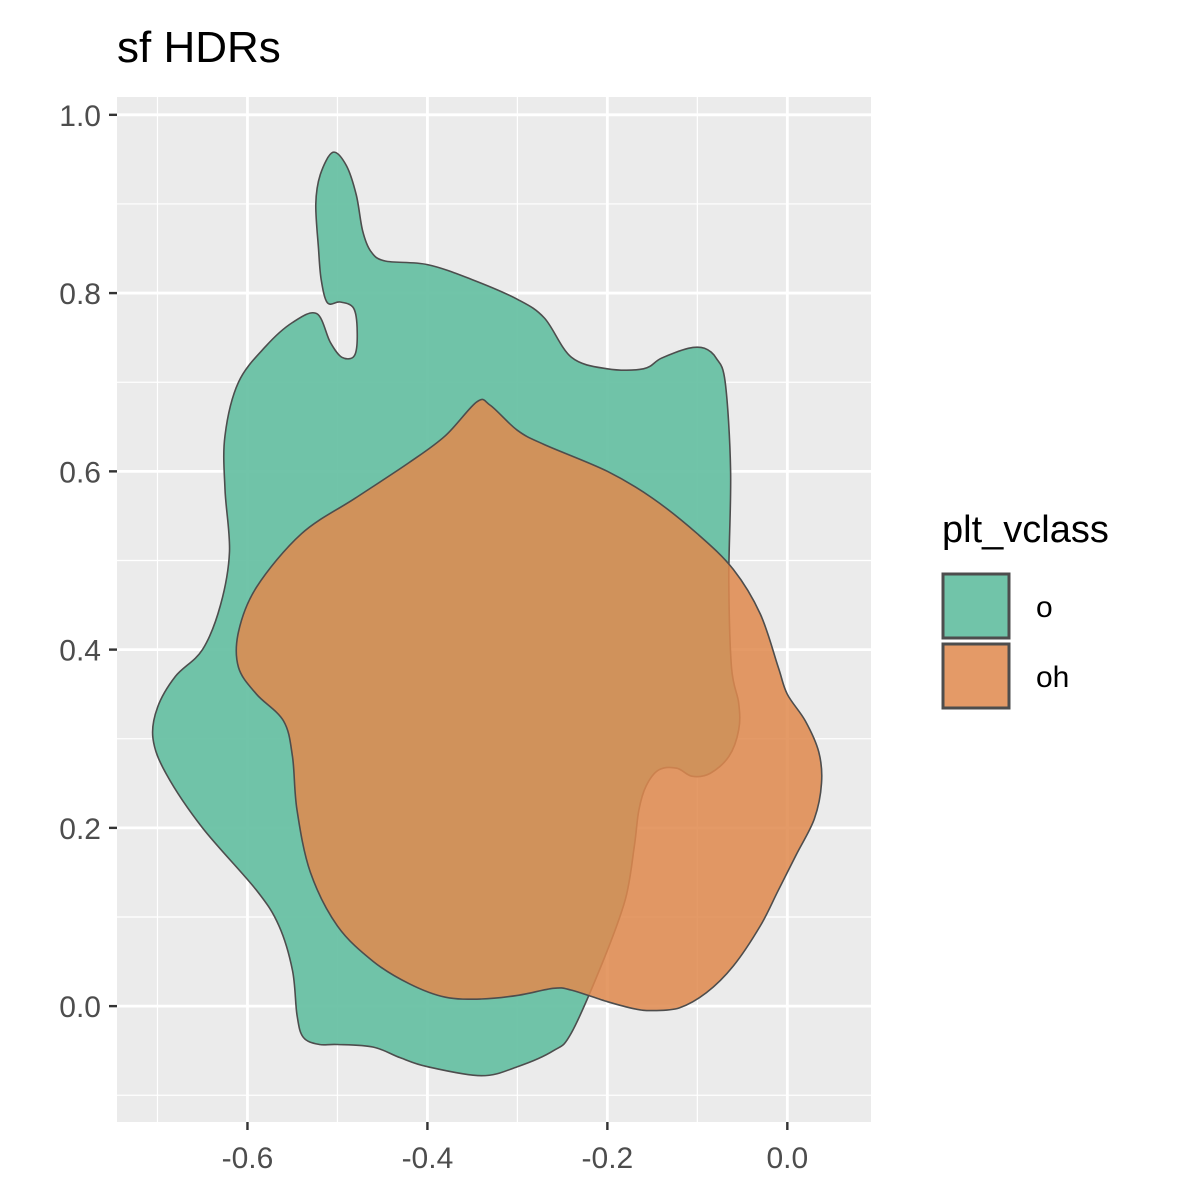  What do you see at coordinates (976, 676) in the screenshot?
I see `legend-key-oh` at bounding box center [976, 676].